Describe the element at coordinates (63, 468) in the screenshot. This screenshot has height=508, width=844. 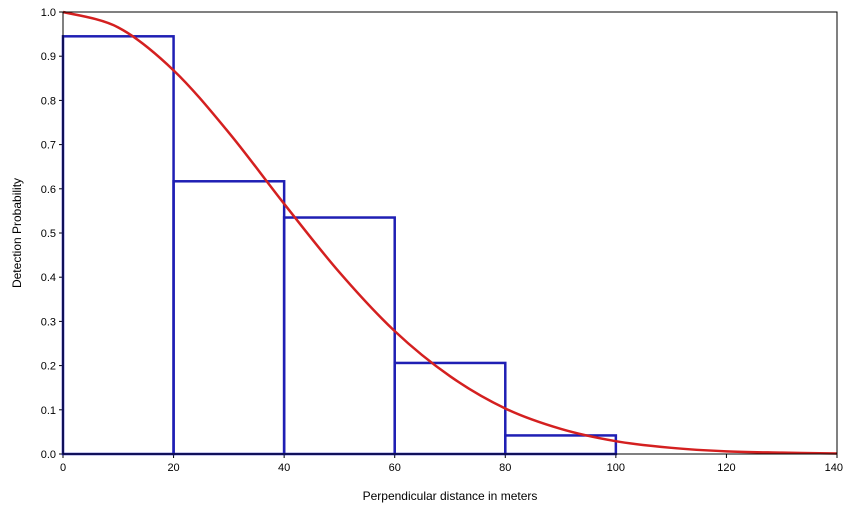
I see `x-tick-label: 0` at that location.